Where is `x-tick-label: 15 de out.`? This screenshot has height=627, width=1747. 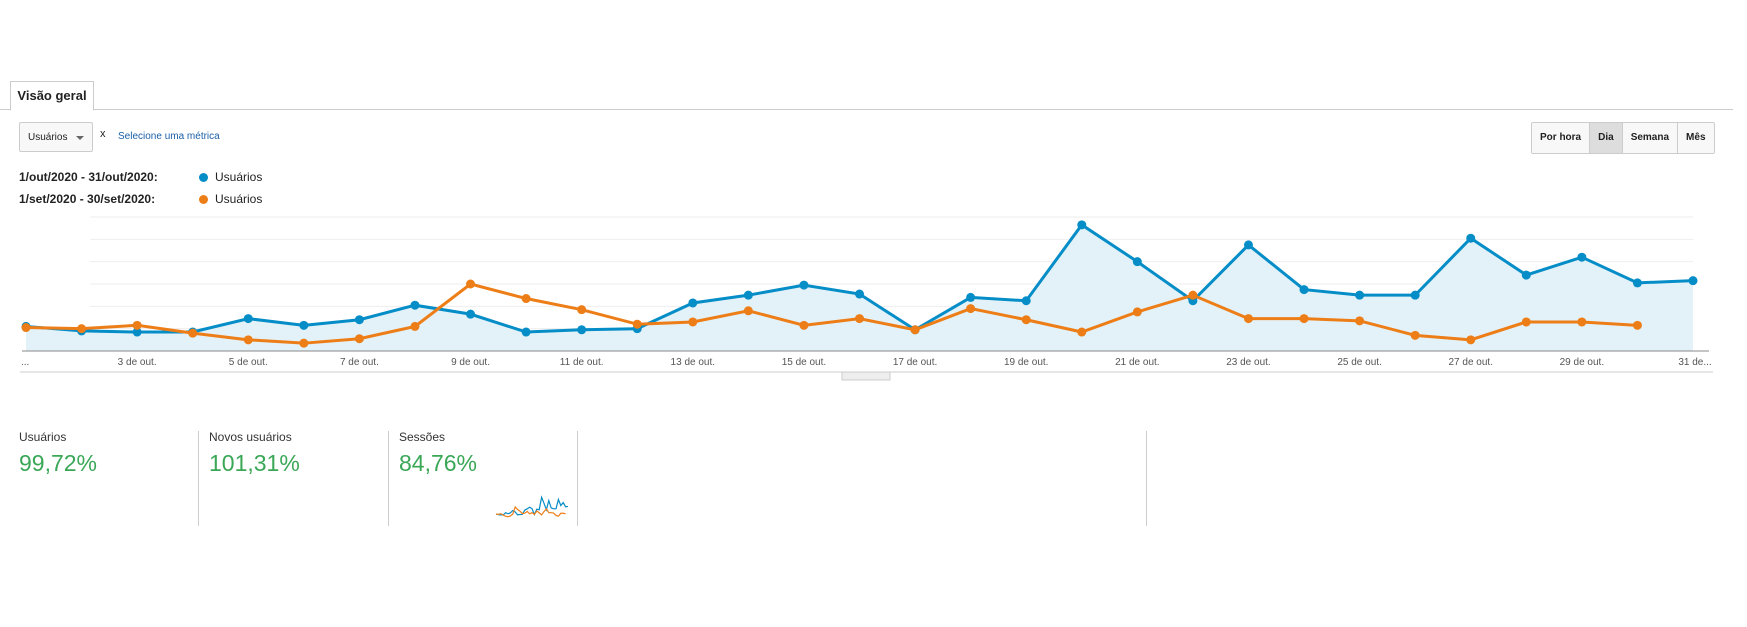
x-tick-label: 15 de out. is located at coordinates (804, 362).